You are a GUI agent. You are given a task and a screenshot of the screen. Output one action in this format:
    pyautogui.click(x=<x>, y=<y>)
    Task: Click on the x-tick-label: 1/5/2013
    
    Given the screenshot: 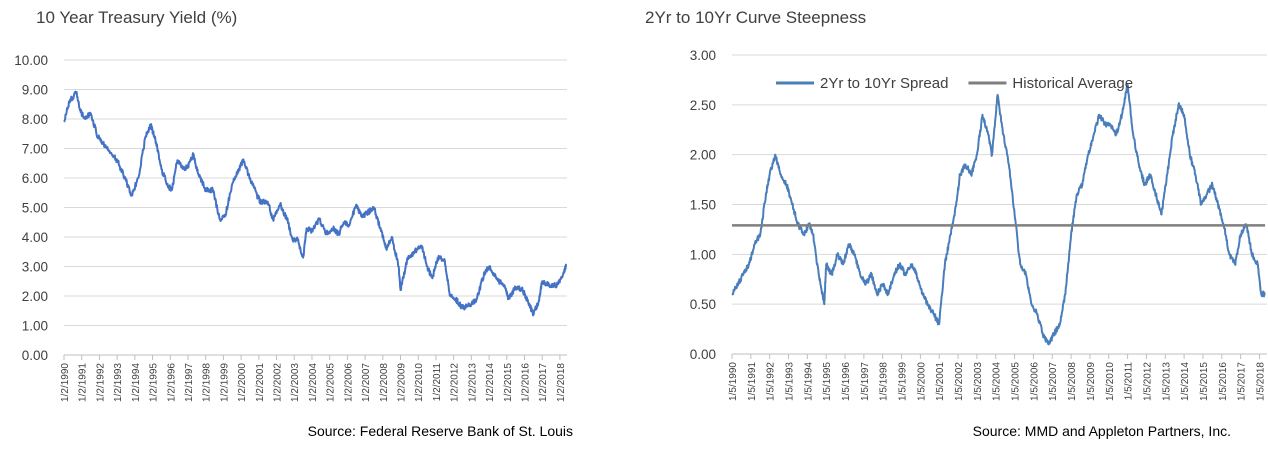 What is the action you would take?
    pyautogui.click(x=1166, y=381)
    